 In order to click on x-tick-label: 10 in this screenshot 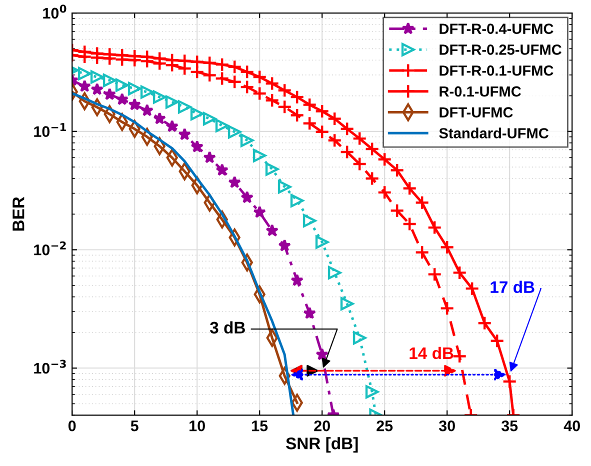, I will do `click(197, 426)`.